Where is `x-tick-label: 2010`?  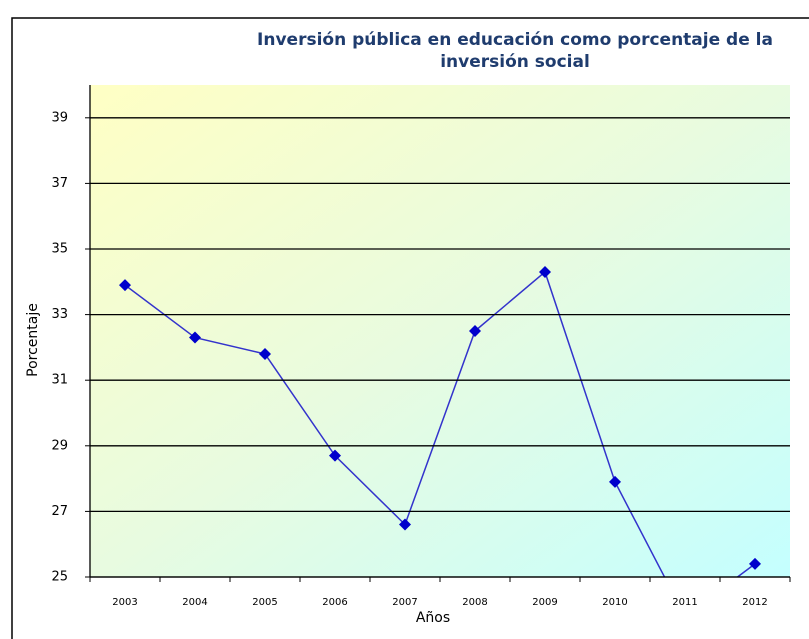
x-tick-label: 2010 is located at coordinates (614, 602).